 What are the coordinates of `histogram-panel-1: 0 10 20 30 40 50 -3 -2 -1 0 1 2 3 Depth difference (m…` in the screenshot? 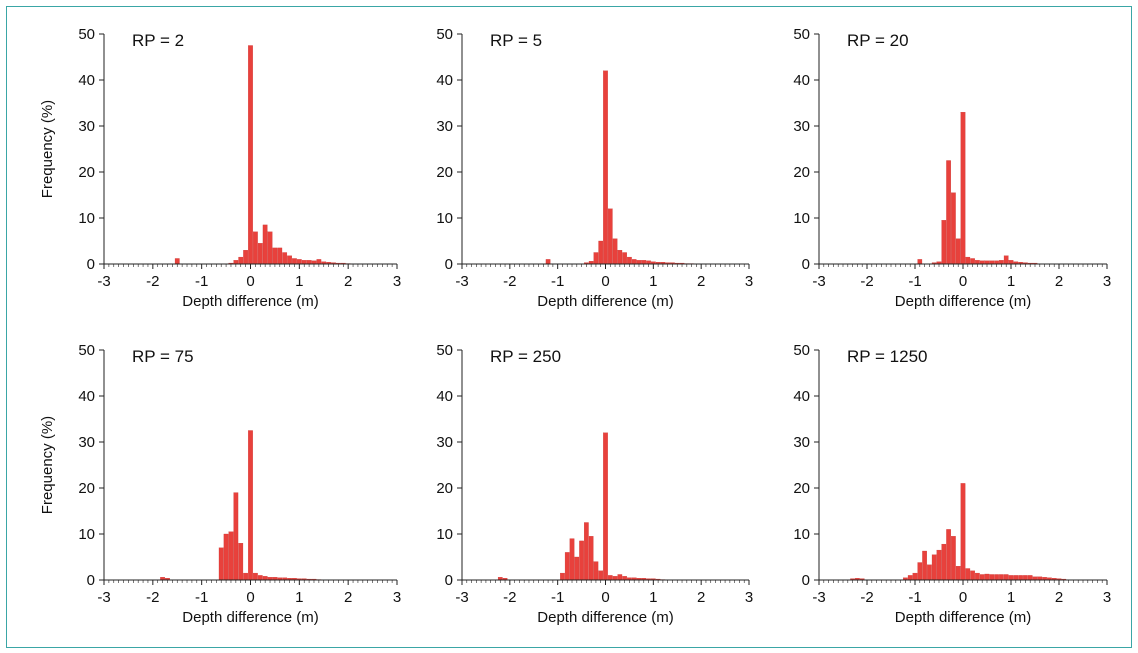 It's located at (220, 168).